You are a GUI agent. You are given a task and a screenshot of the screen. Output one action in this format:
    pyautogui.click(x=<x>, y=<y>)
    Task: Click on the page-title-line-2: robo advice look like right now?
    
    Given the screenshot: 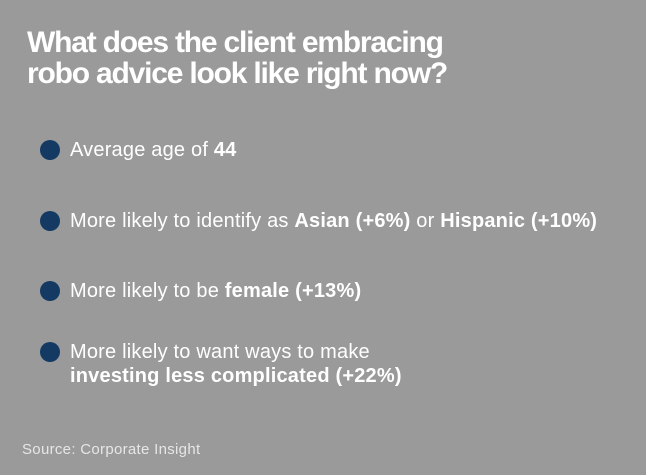 What is the action you would take?
    pyautogui.click(x=237, y=73)
    